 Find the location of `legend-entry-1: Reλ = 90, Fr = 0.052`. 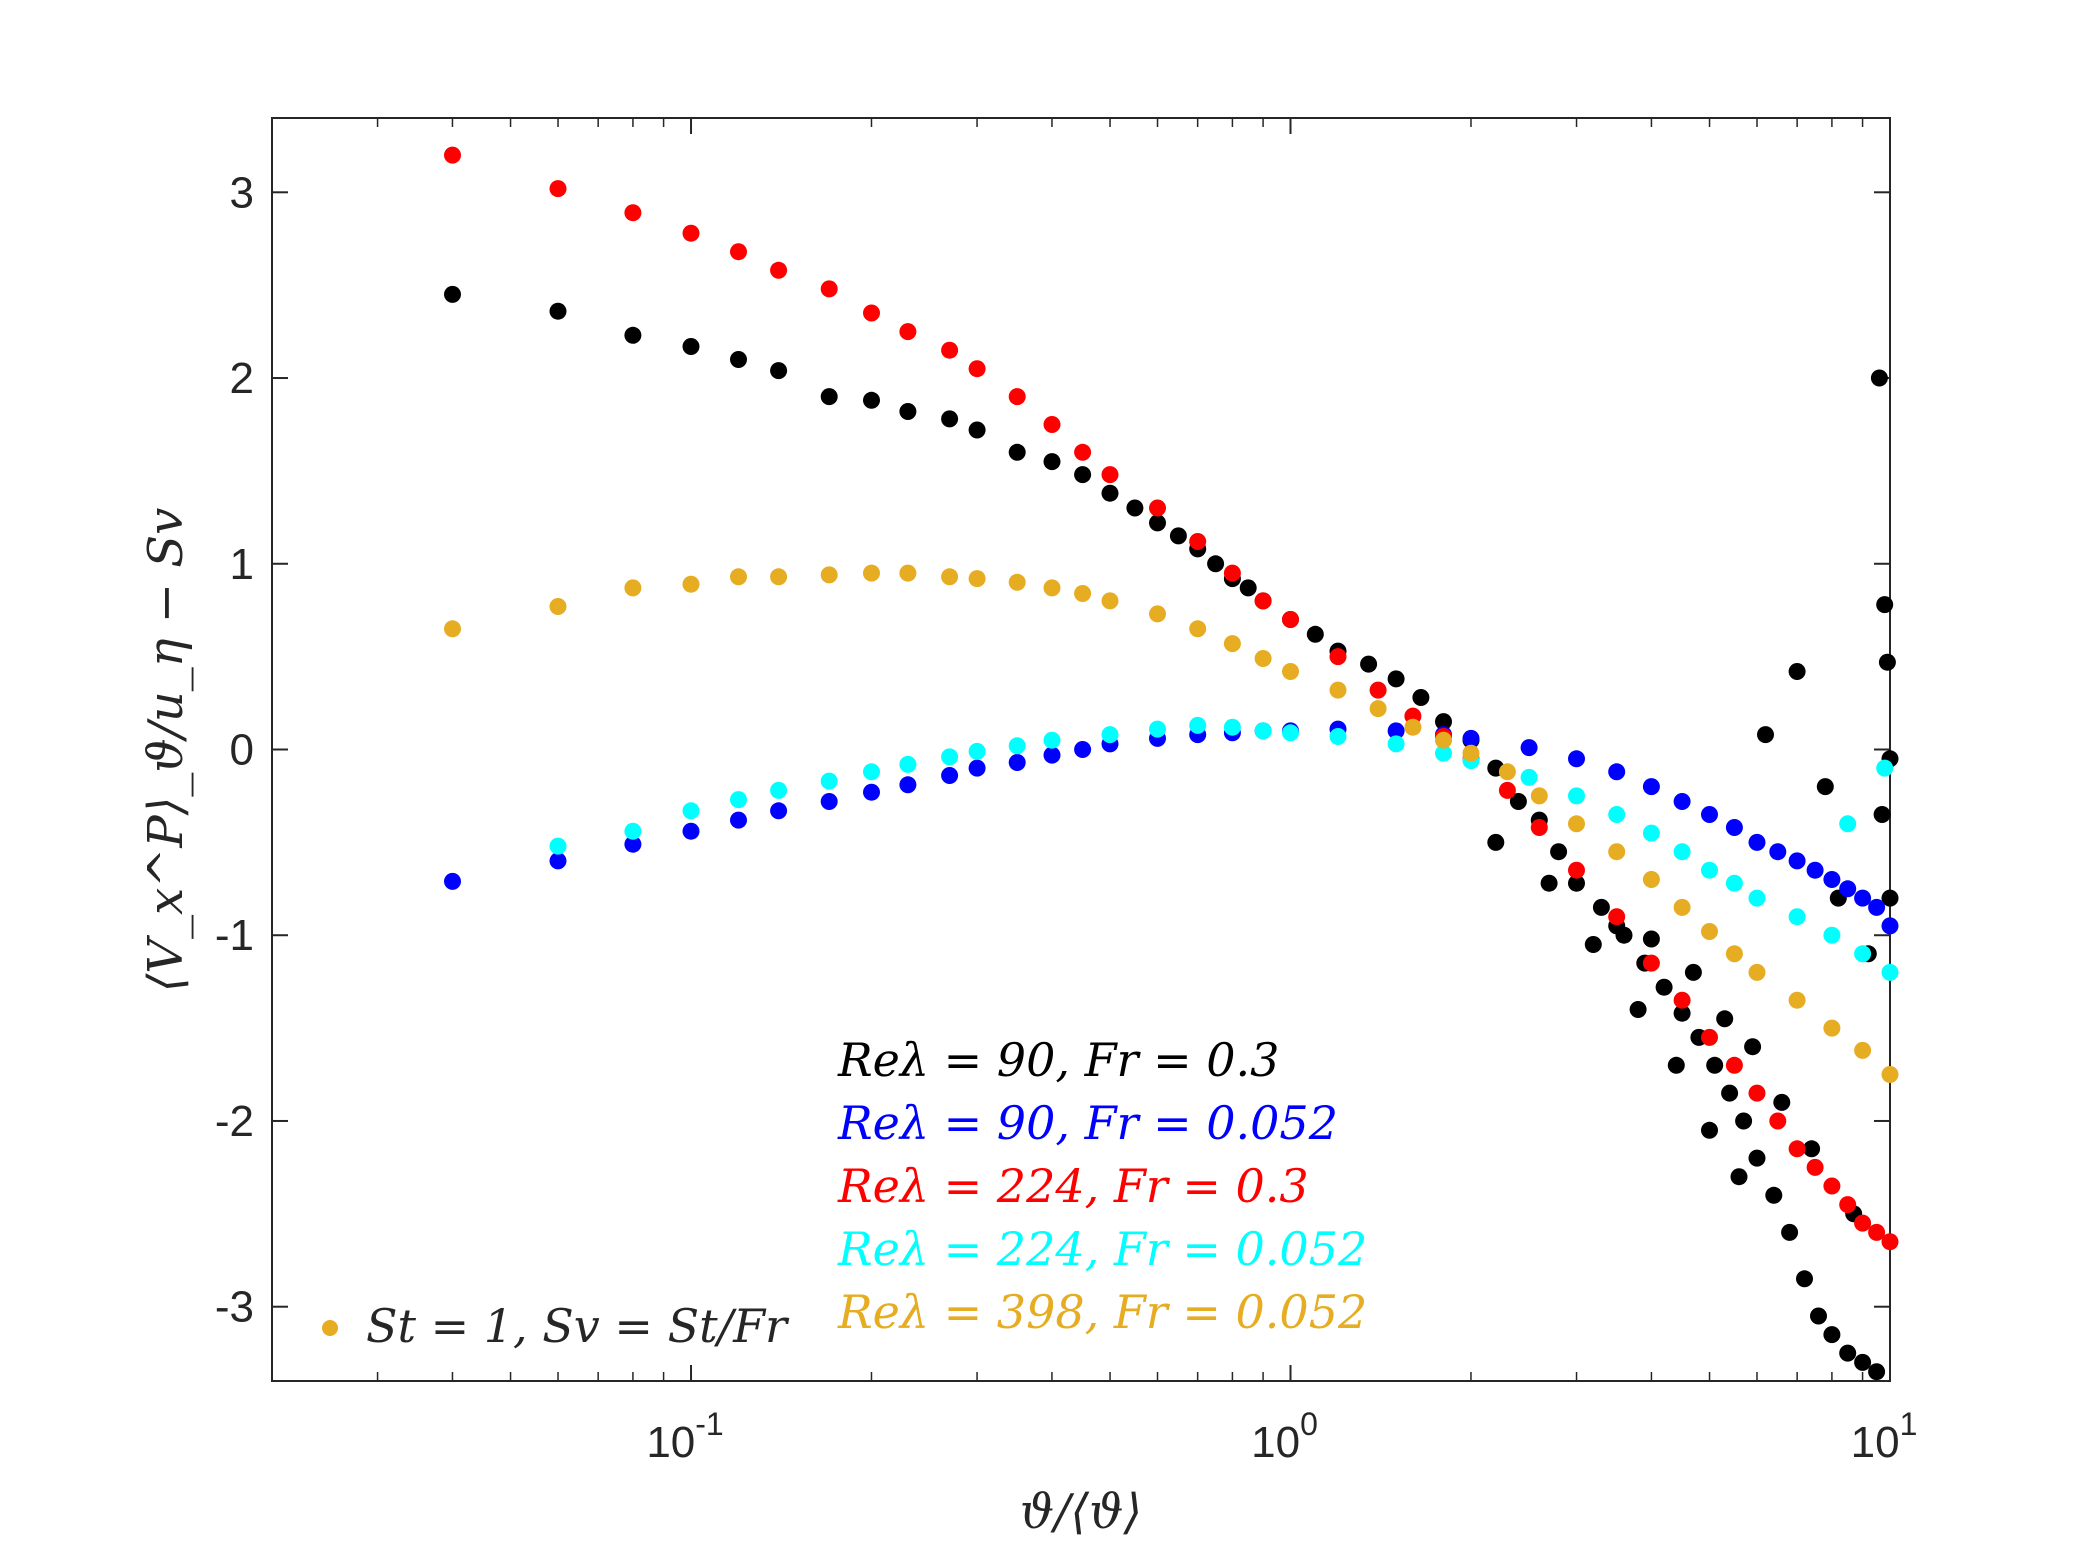

legend-entry-1: Reλ = 90, Fr = 0.052 is located at coordinates (1087, 1123).